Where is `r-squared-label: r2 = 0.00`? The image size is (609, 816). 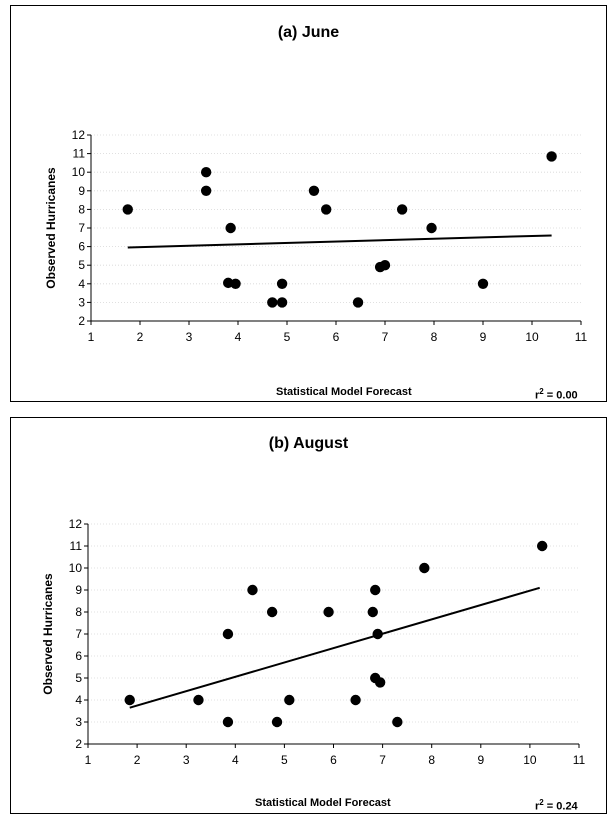 r-squared-label: r2 = 0.00 is located at coordinates (556, 394).